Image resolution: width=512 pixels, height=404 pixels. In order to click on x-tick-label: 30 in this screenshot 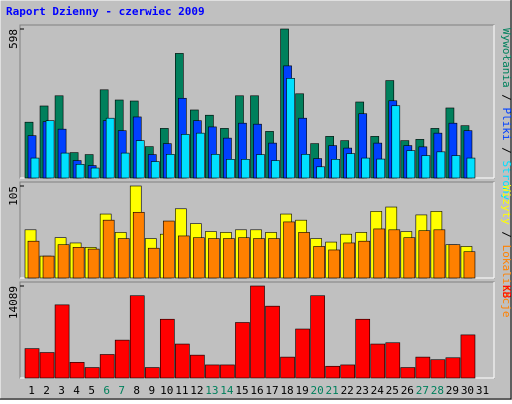, I will do `click(467, 390)`.